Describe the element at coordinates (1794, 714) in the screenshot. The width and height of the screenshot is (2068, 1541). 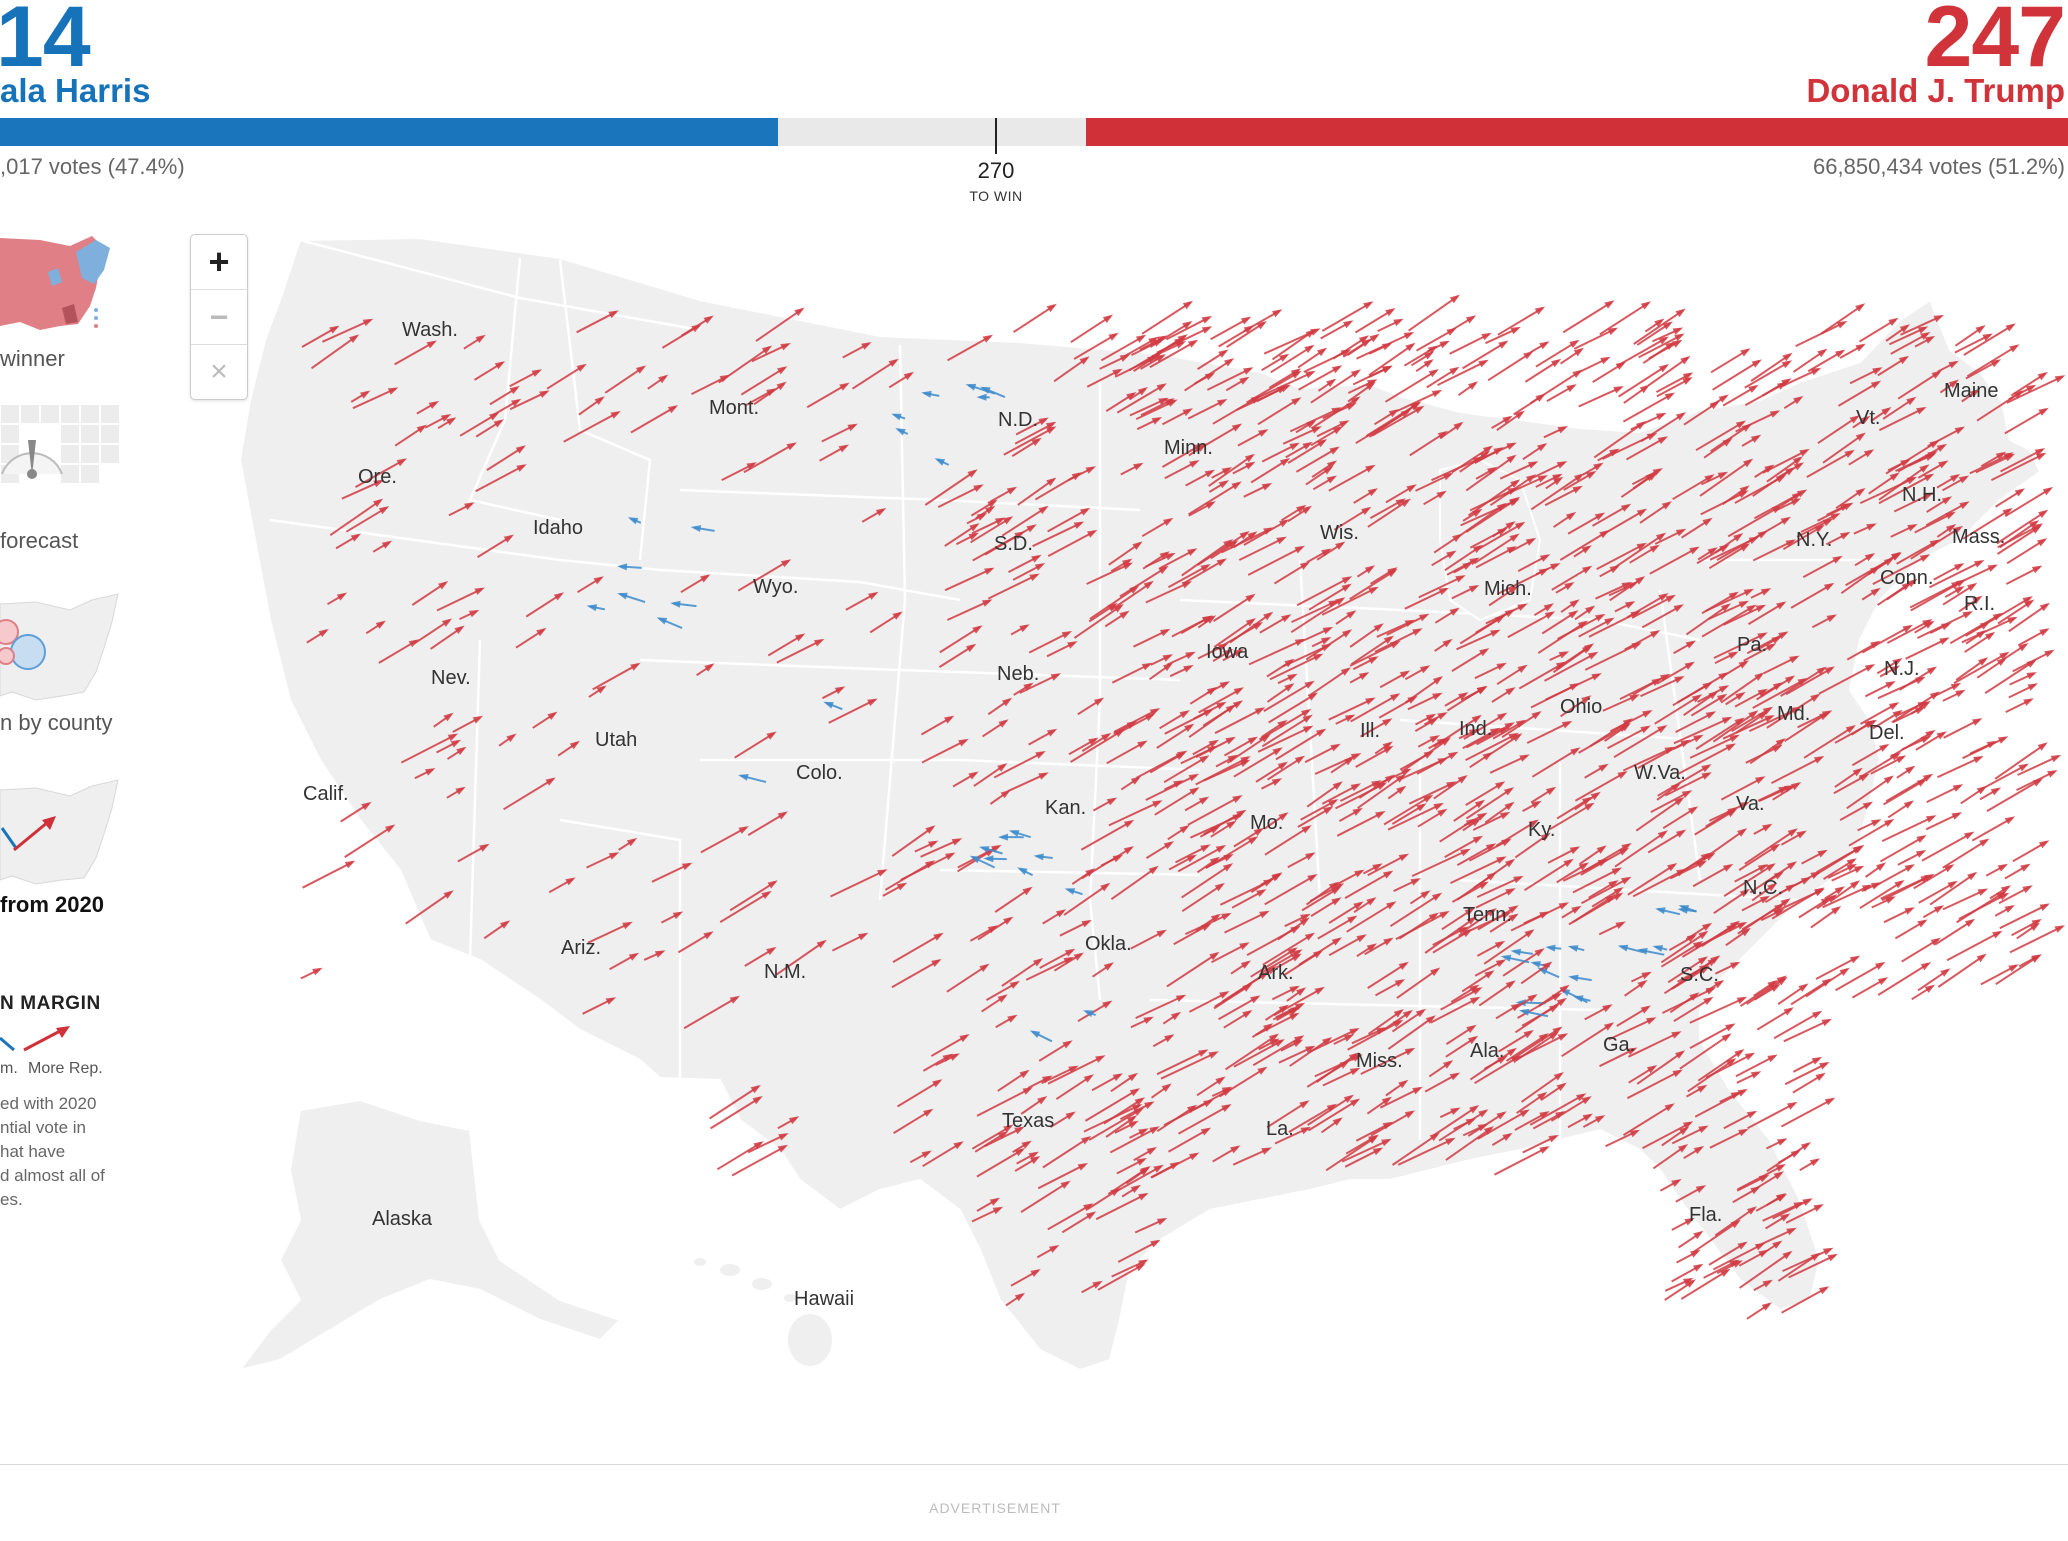
I see `state-label-md: Md.` at that location.